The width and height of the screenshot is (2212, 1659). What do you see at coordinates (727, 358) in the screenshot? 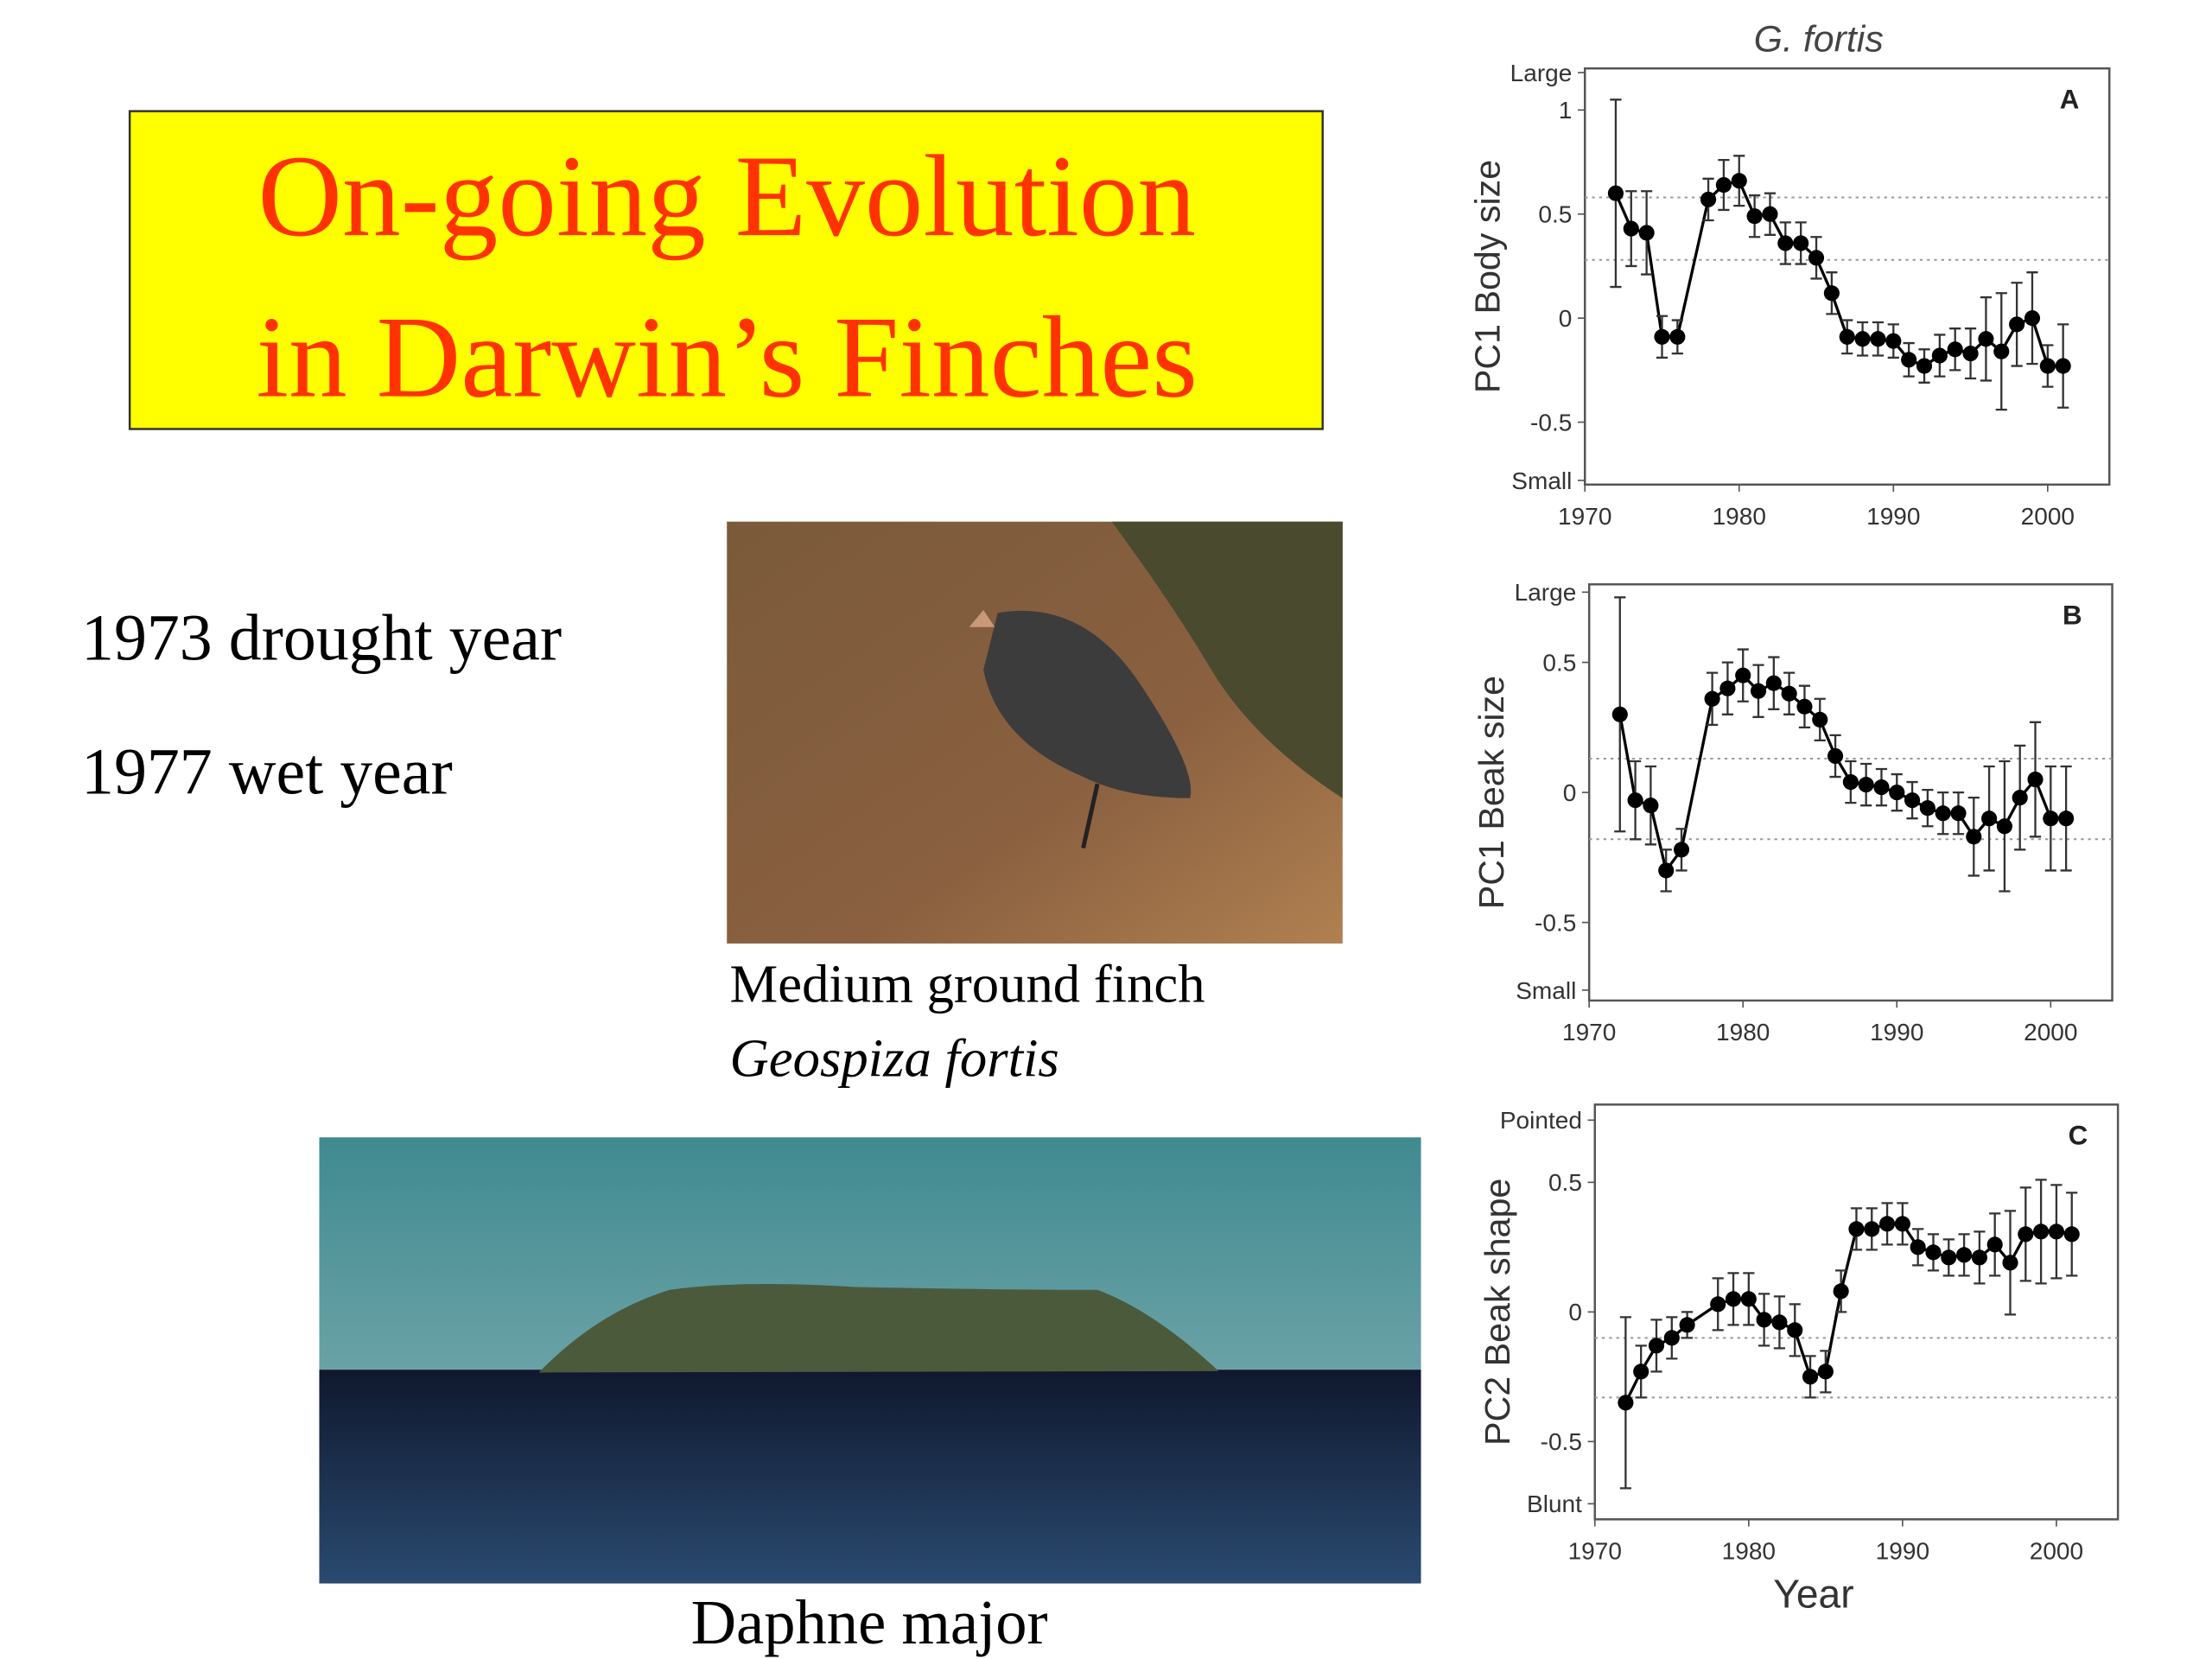
I see `slide-title: in Darwin’s Finches` at bounding box center [727, 358].